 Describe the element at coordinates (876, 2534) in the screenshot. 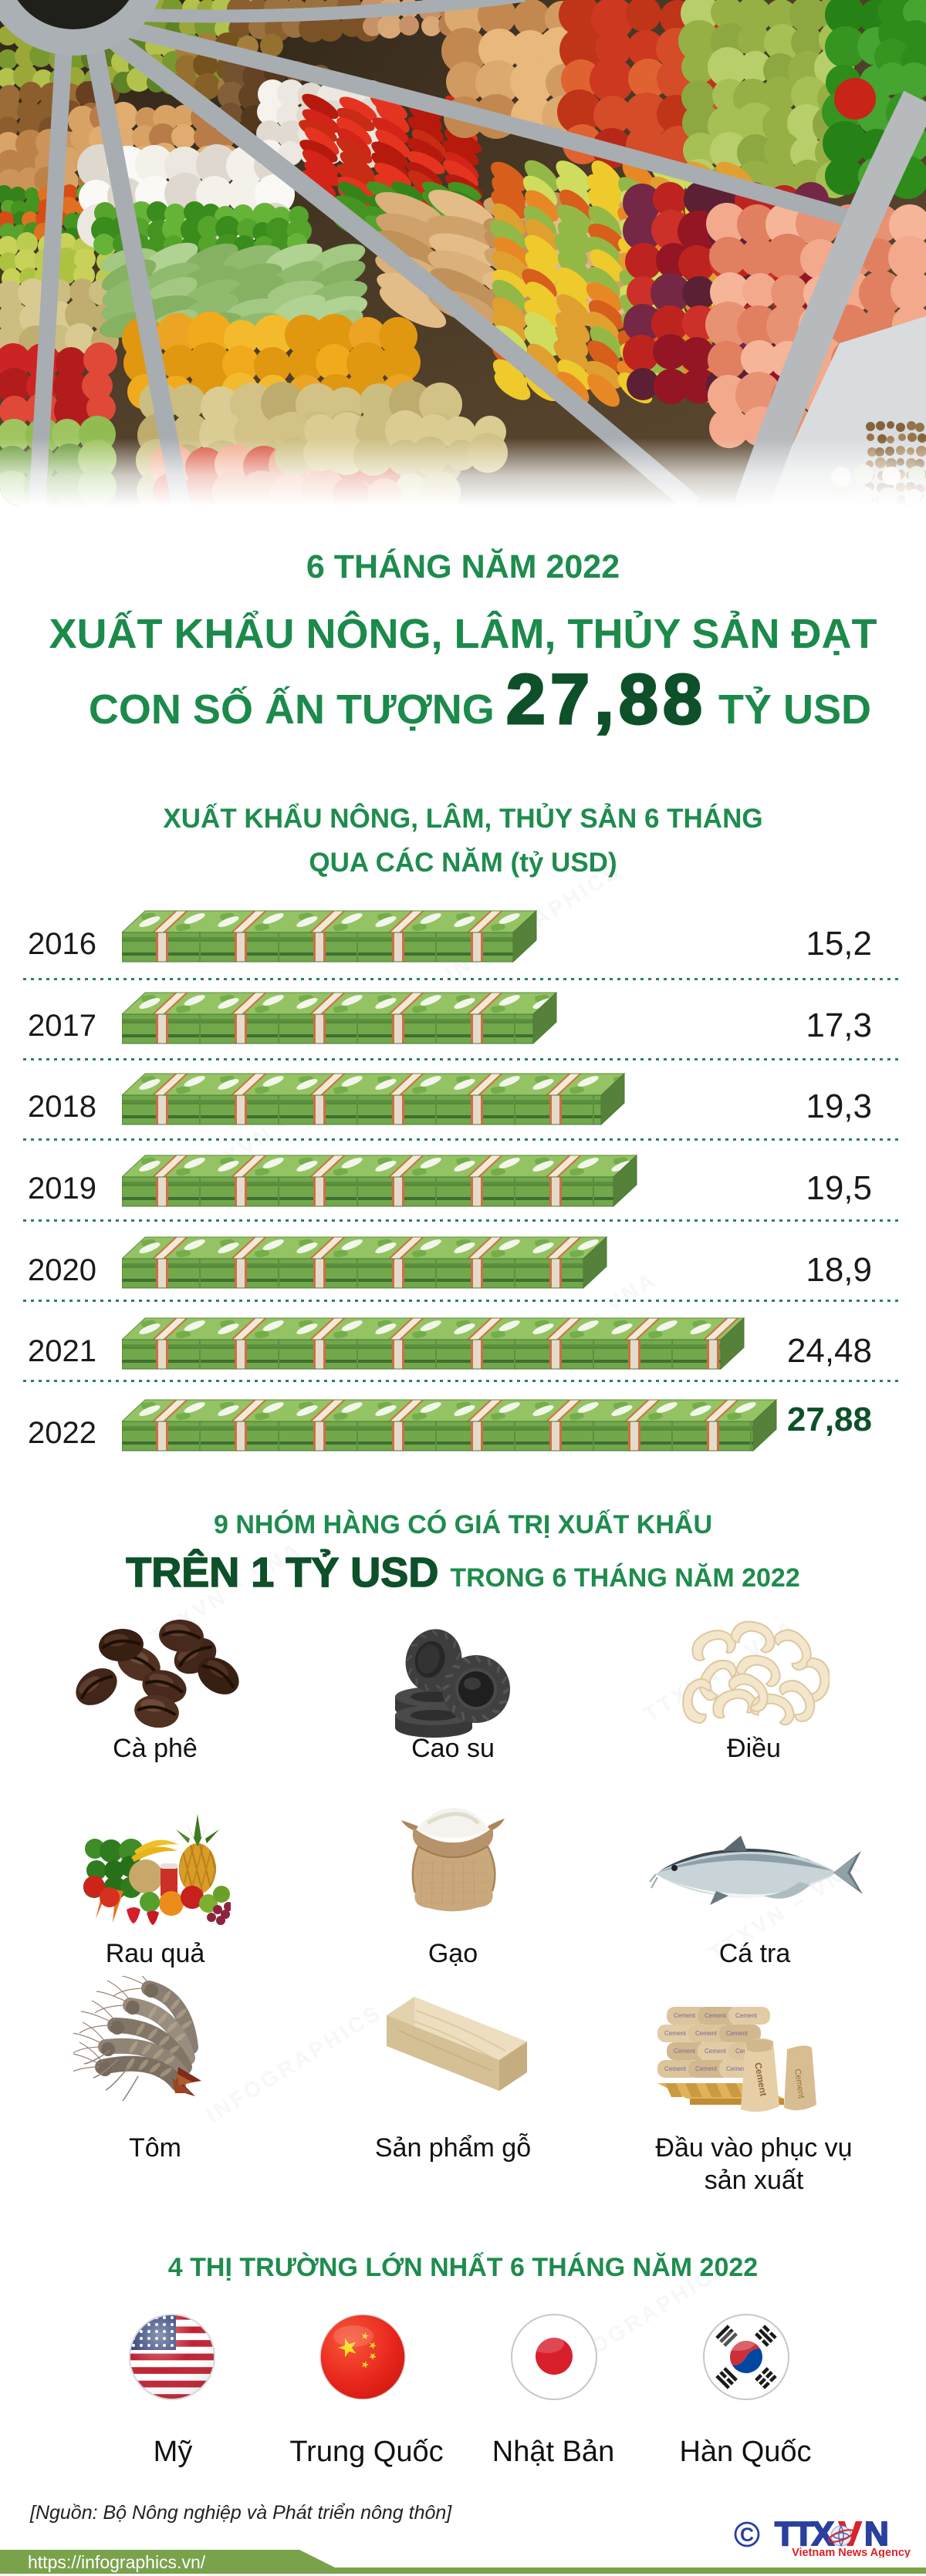

I see `svg-text: N` at that location.